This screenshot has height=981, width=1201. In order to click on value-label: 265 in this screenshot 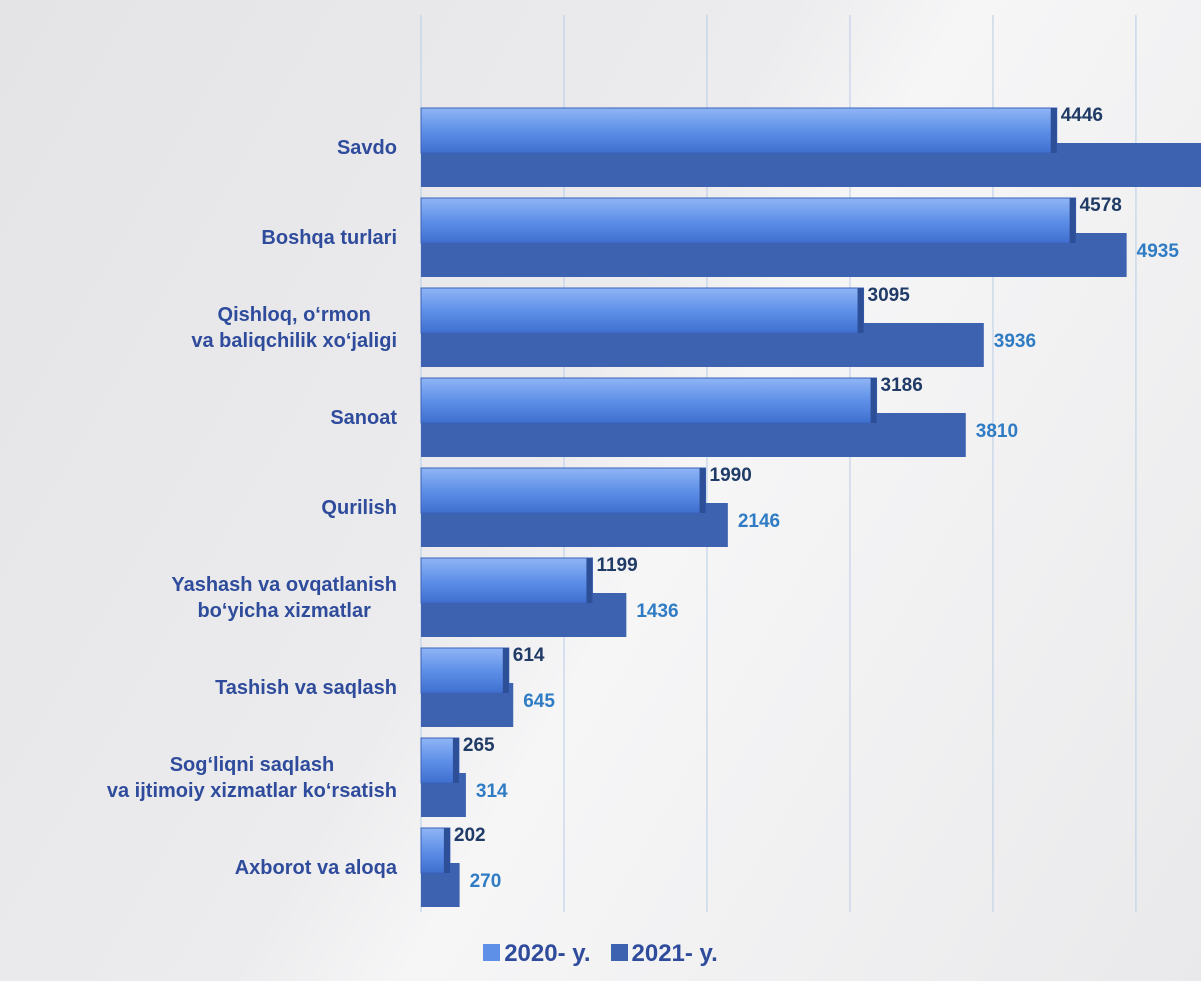, I will do `click(479, 745)`.